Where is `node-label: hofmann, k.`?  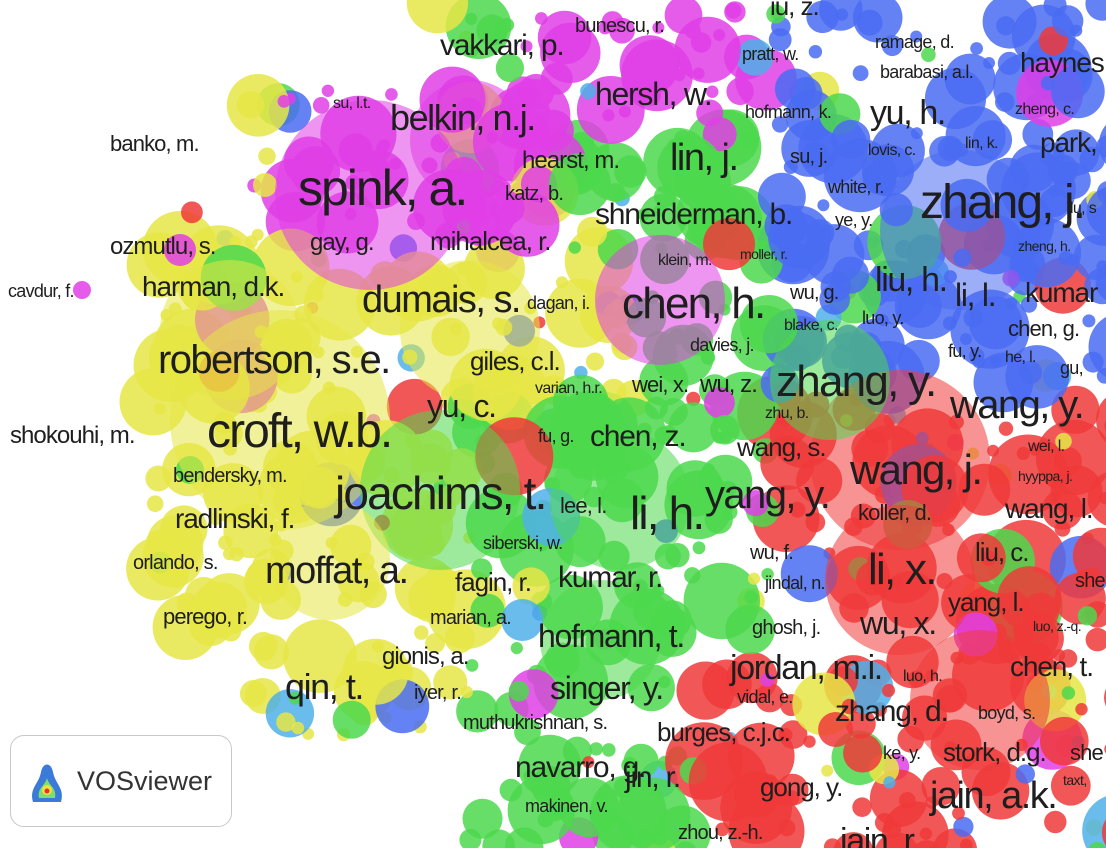 node-label: hofmann, k. is located at coordinates (788, 112).